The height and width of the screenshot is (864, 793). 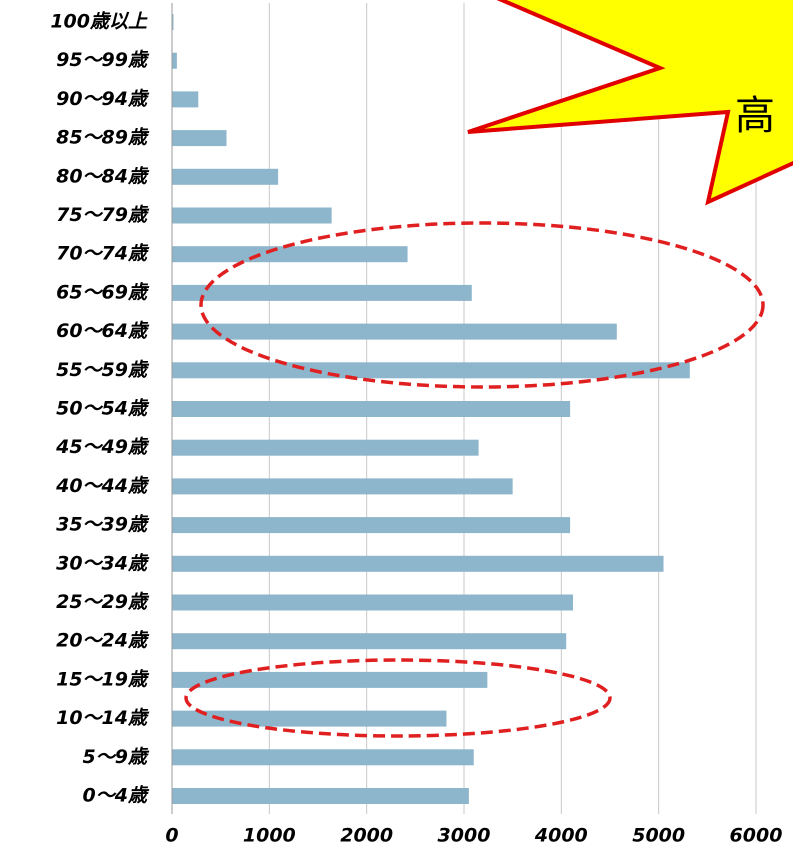 What do you see at coordinates (116, 796) in the screenshot?
I see `y-tick-label: 0〜4歳` at bounding box center [116, 796].